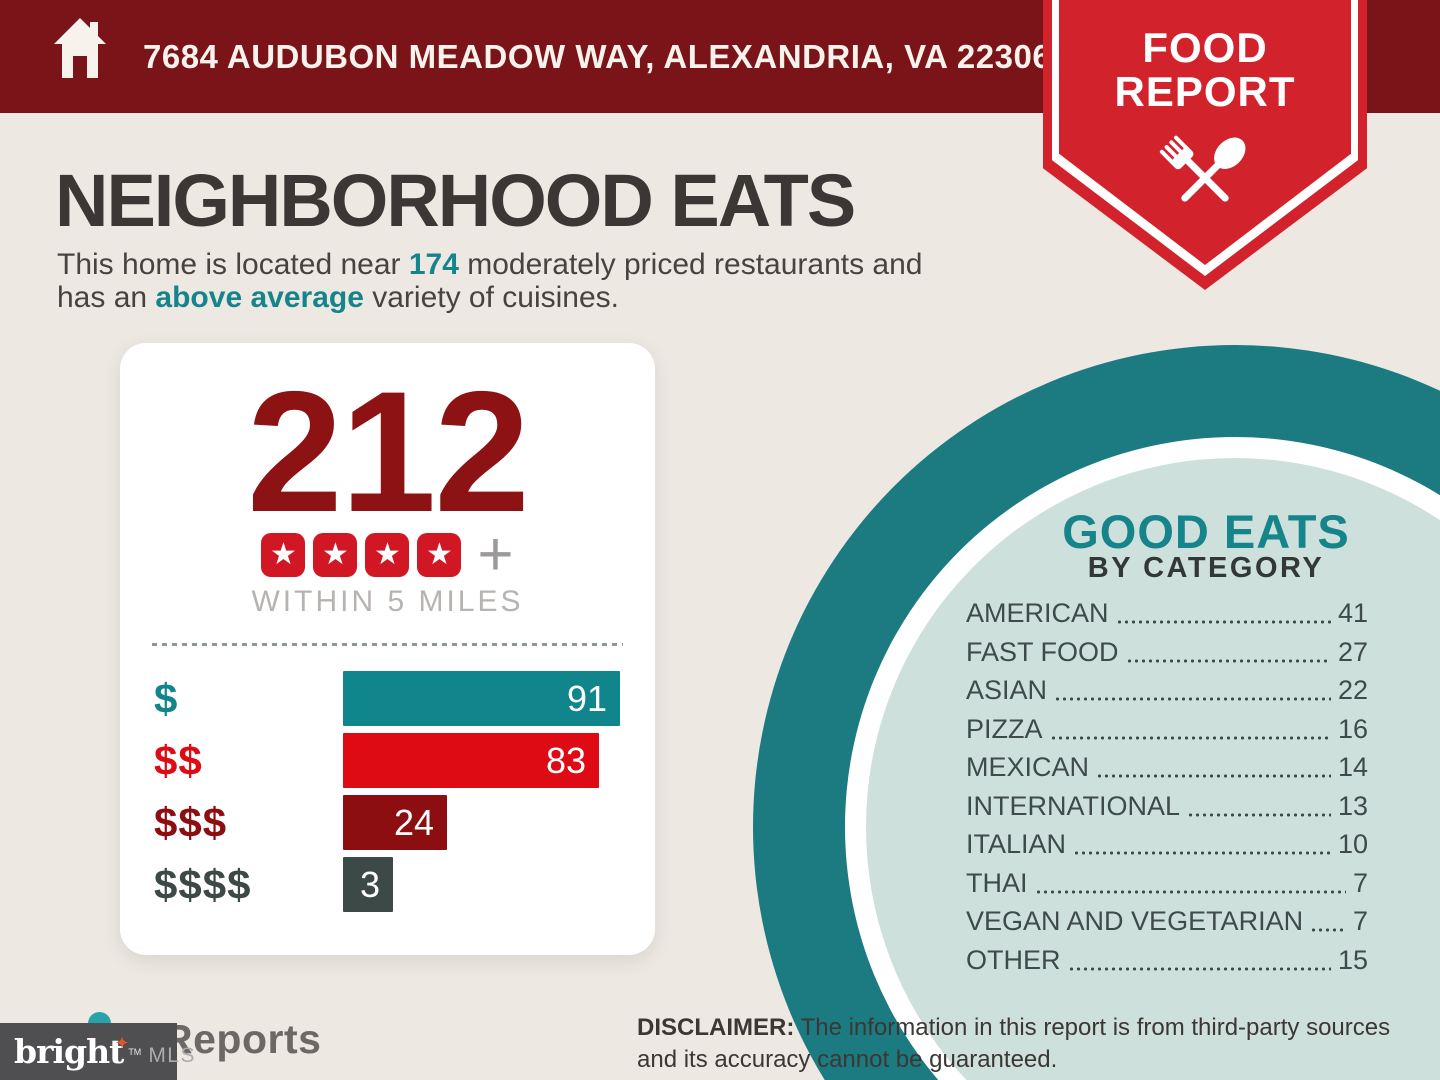  I want to click on partner-logo-text: Reports, so click(242, 1039).